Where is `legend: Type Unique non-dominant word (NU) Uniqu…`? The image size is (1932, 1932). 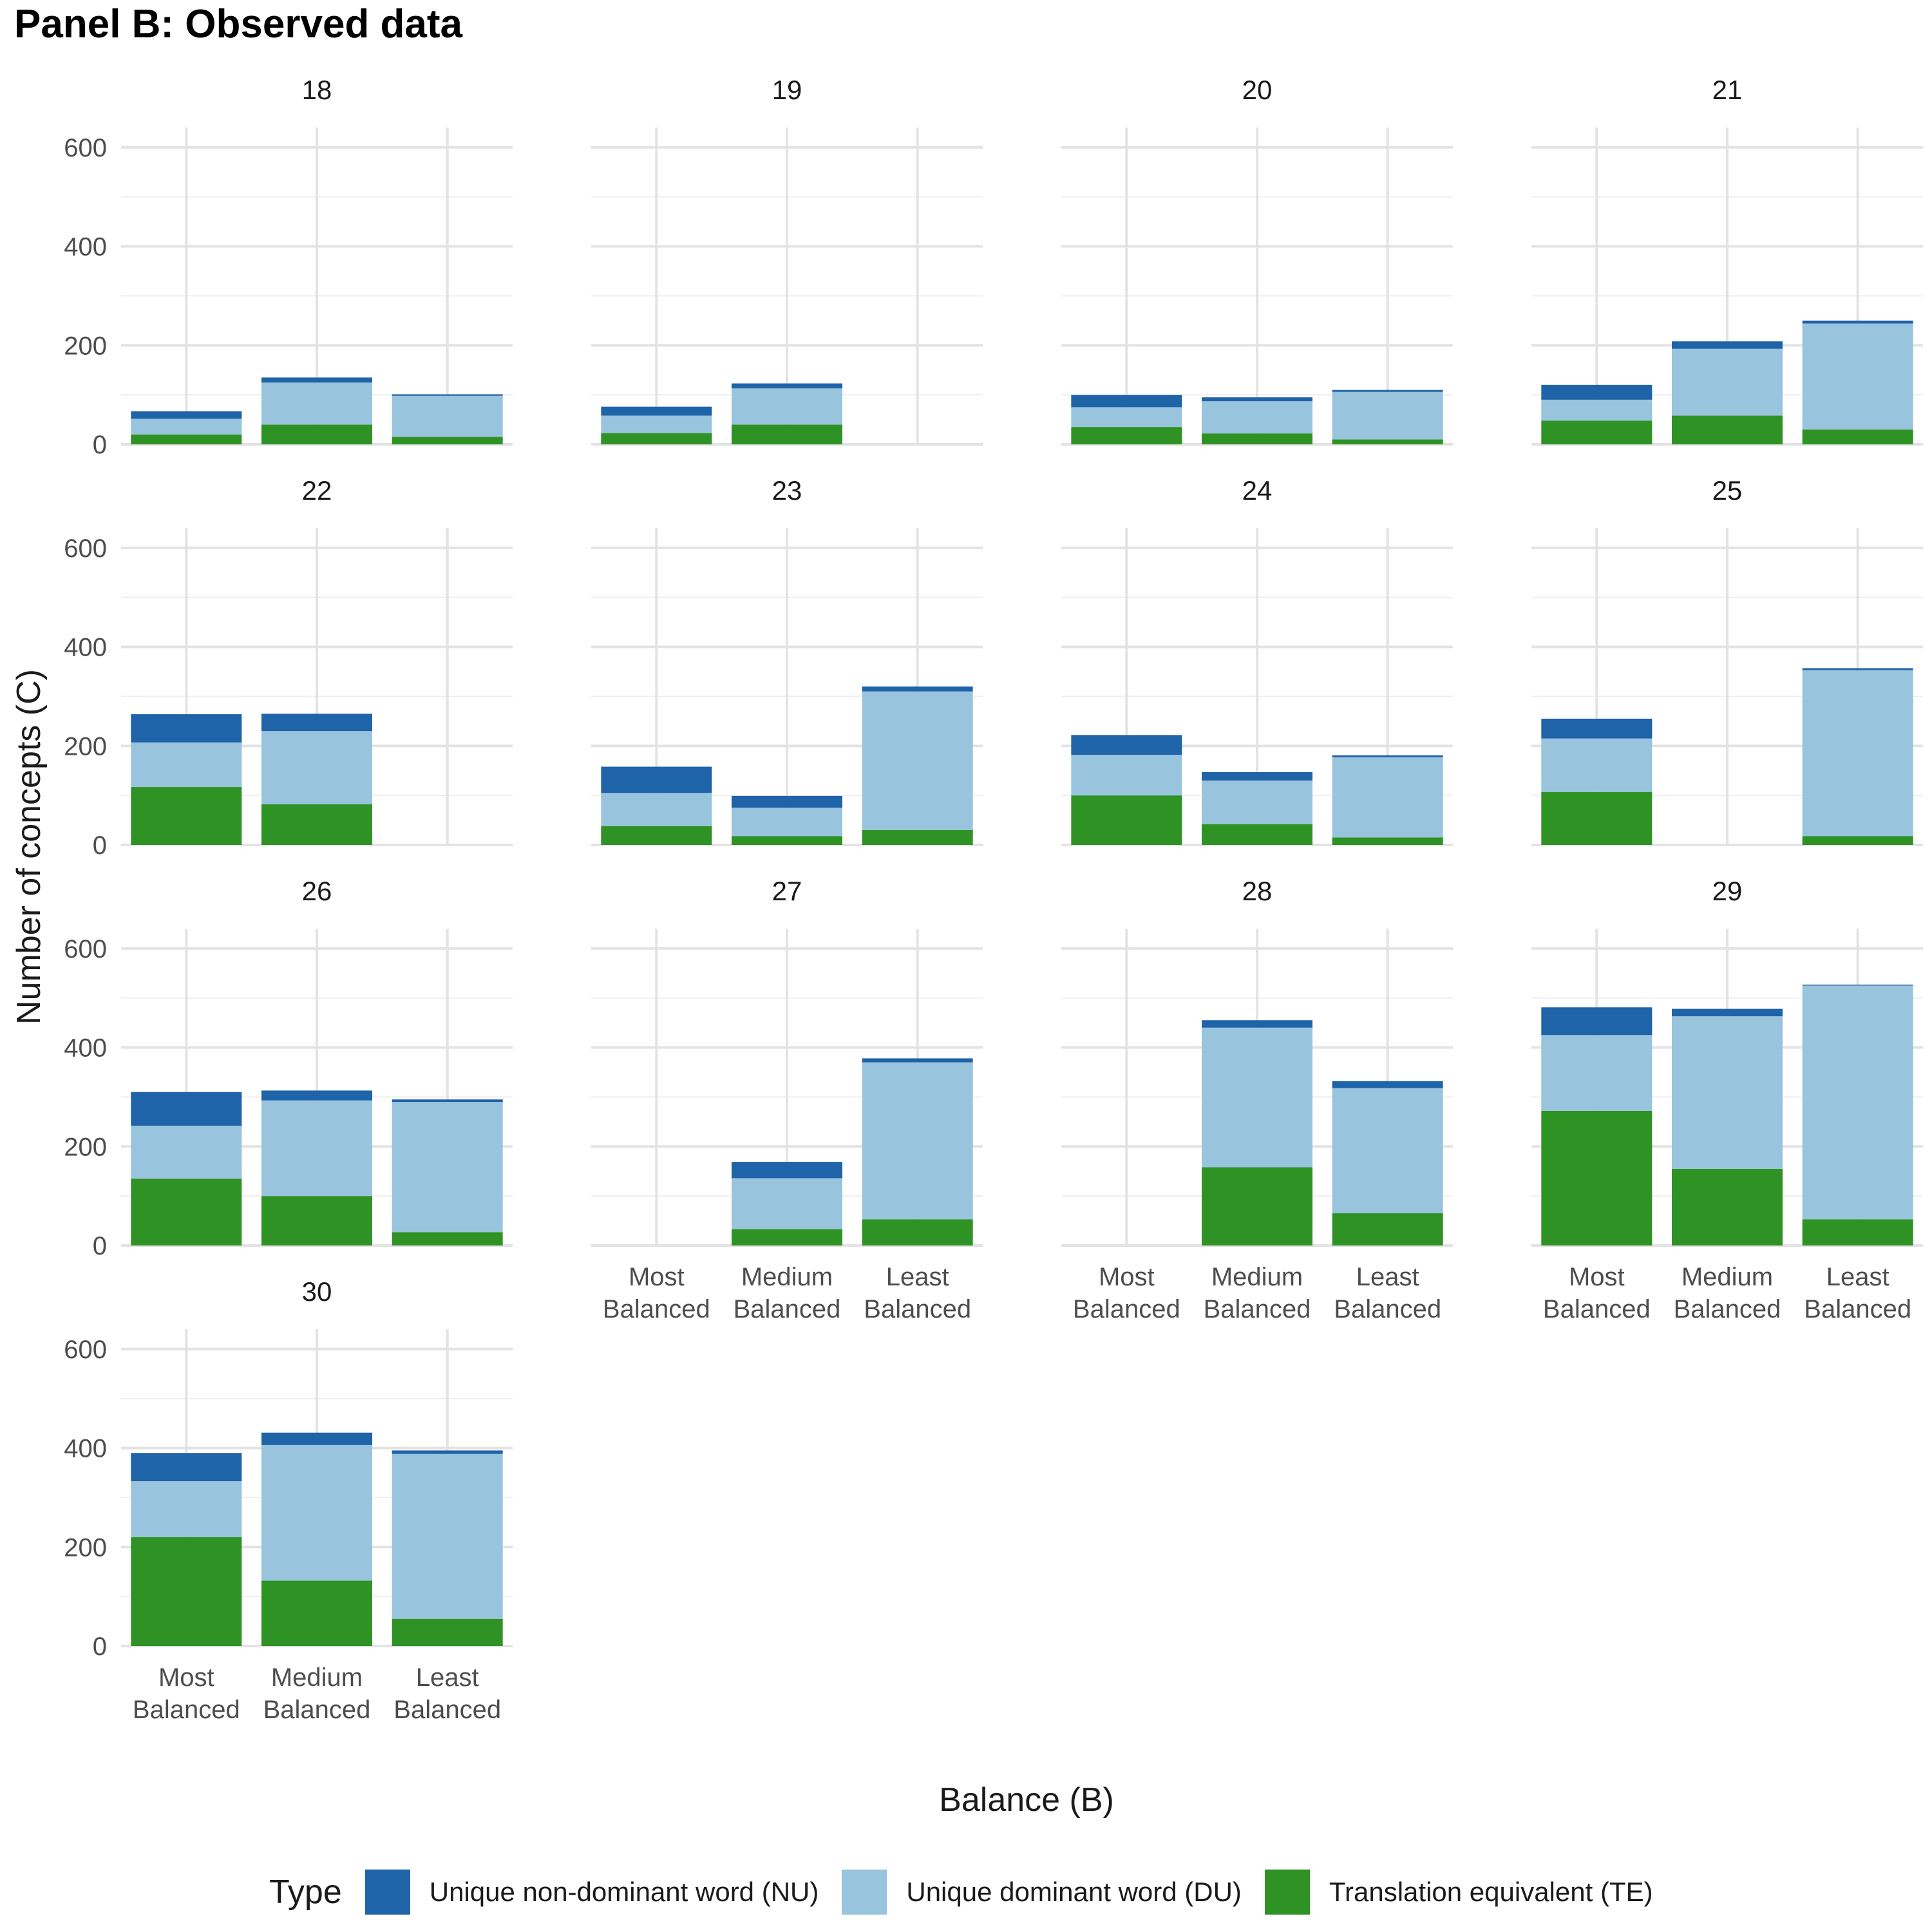
legend: Type Unique non-dominant word (NU) Uniqu… is located at coordinates (973, 1892).